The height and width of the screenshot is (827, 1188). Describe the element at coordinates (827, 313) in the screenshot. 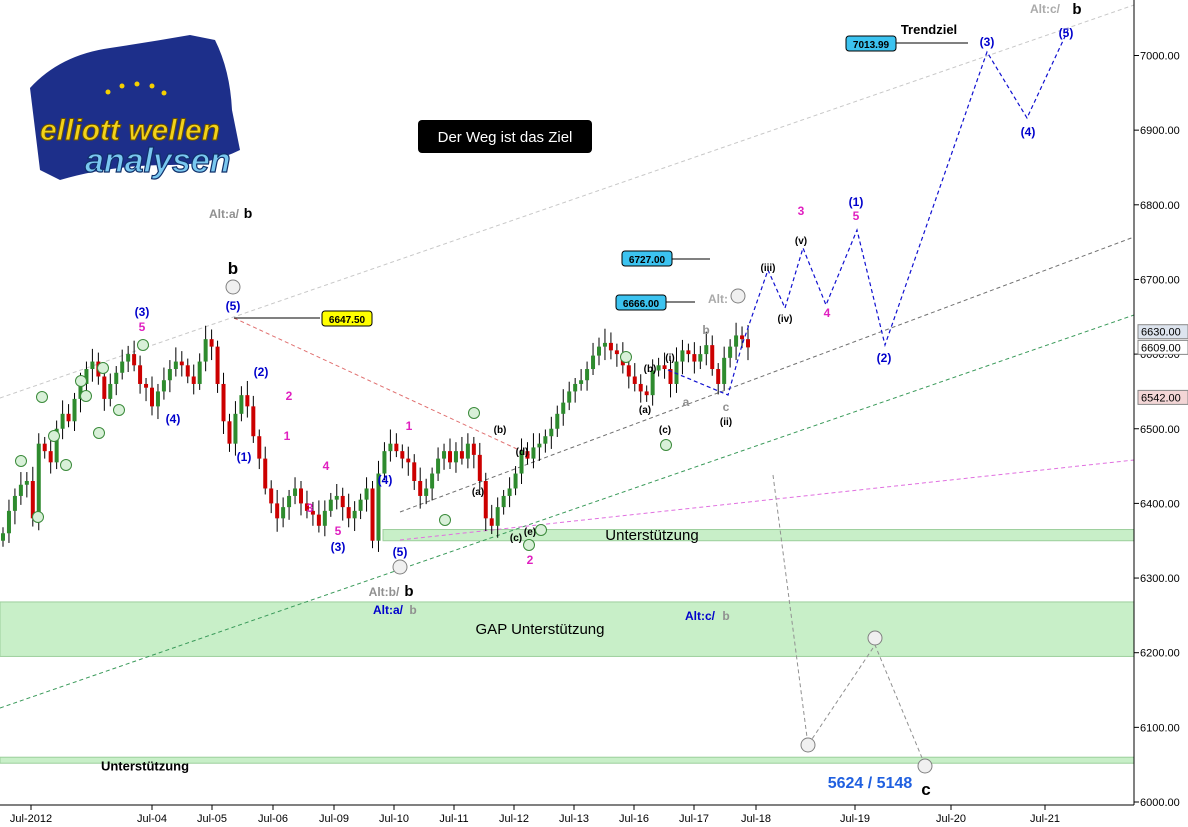

I see `wave-label: 4` at that location.